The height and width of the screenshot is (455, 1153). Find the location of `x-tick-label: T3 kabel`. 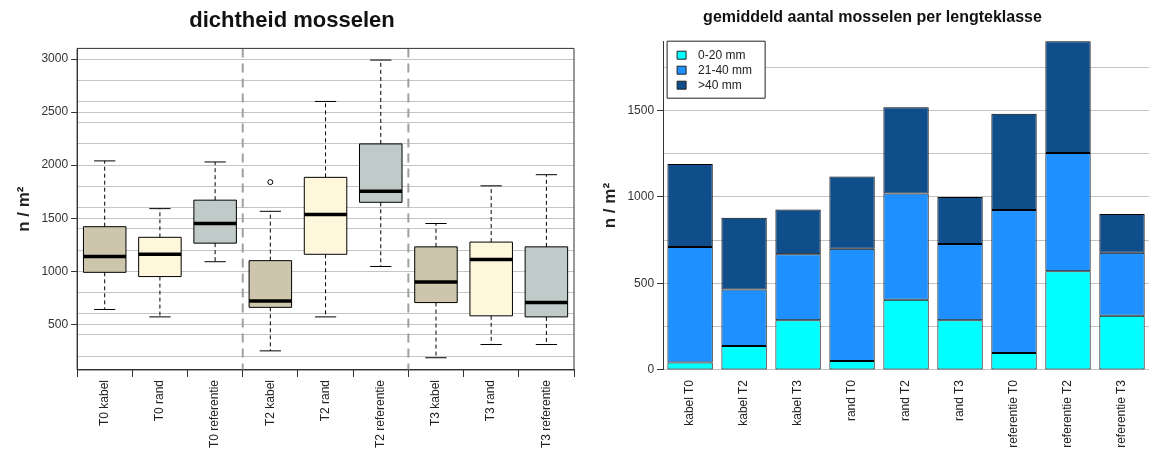

x-tick-label: T3 kabel is located at coordinates (435, 402).